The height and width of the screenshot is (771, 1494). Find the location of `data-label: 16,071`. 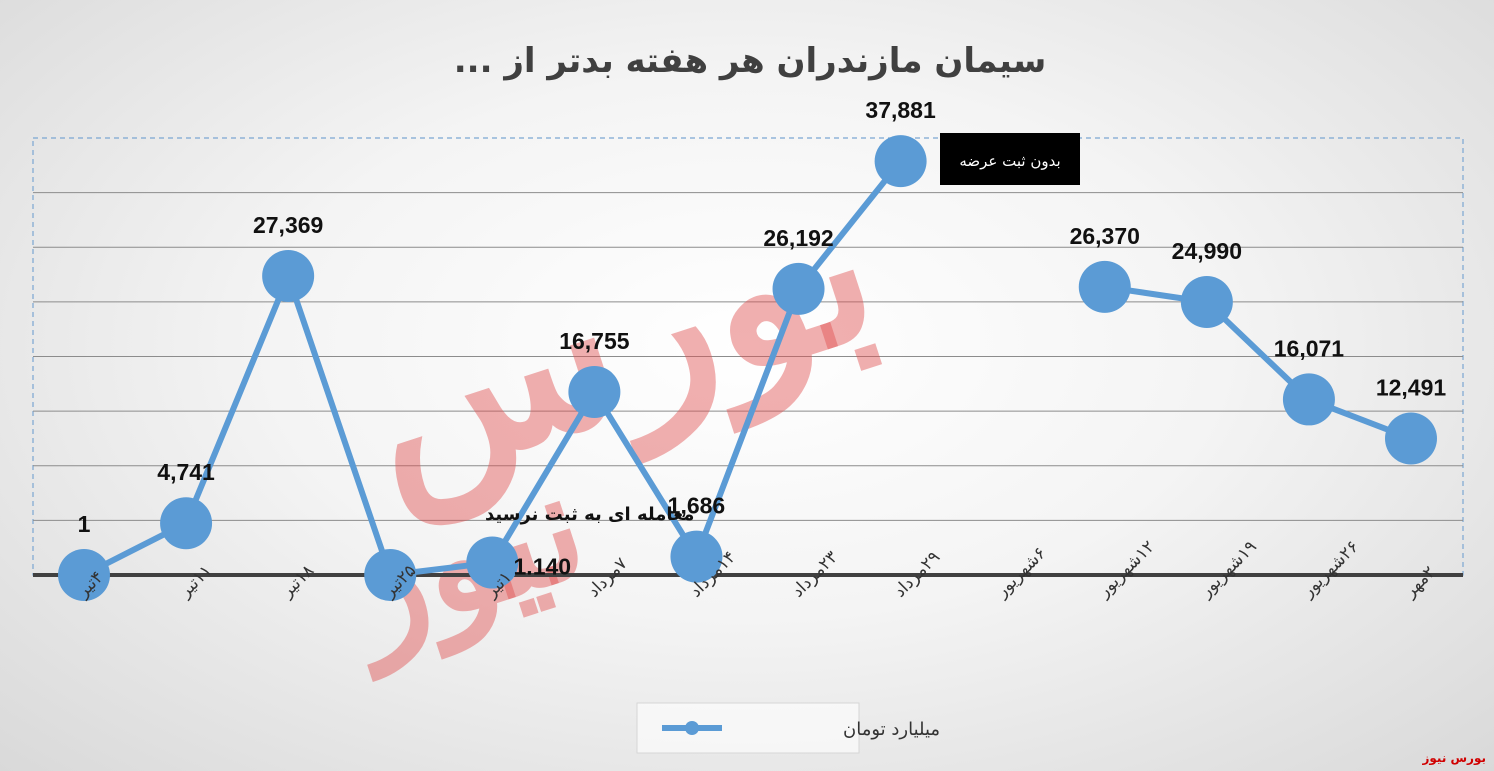

data-label: 16,071 is located at coordinates (1309, 348).